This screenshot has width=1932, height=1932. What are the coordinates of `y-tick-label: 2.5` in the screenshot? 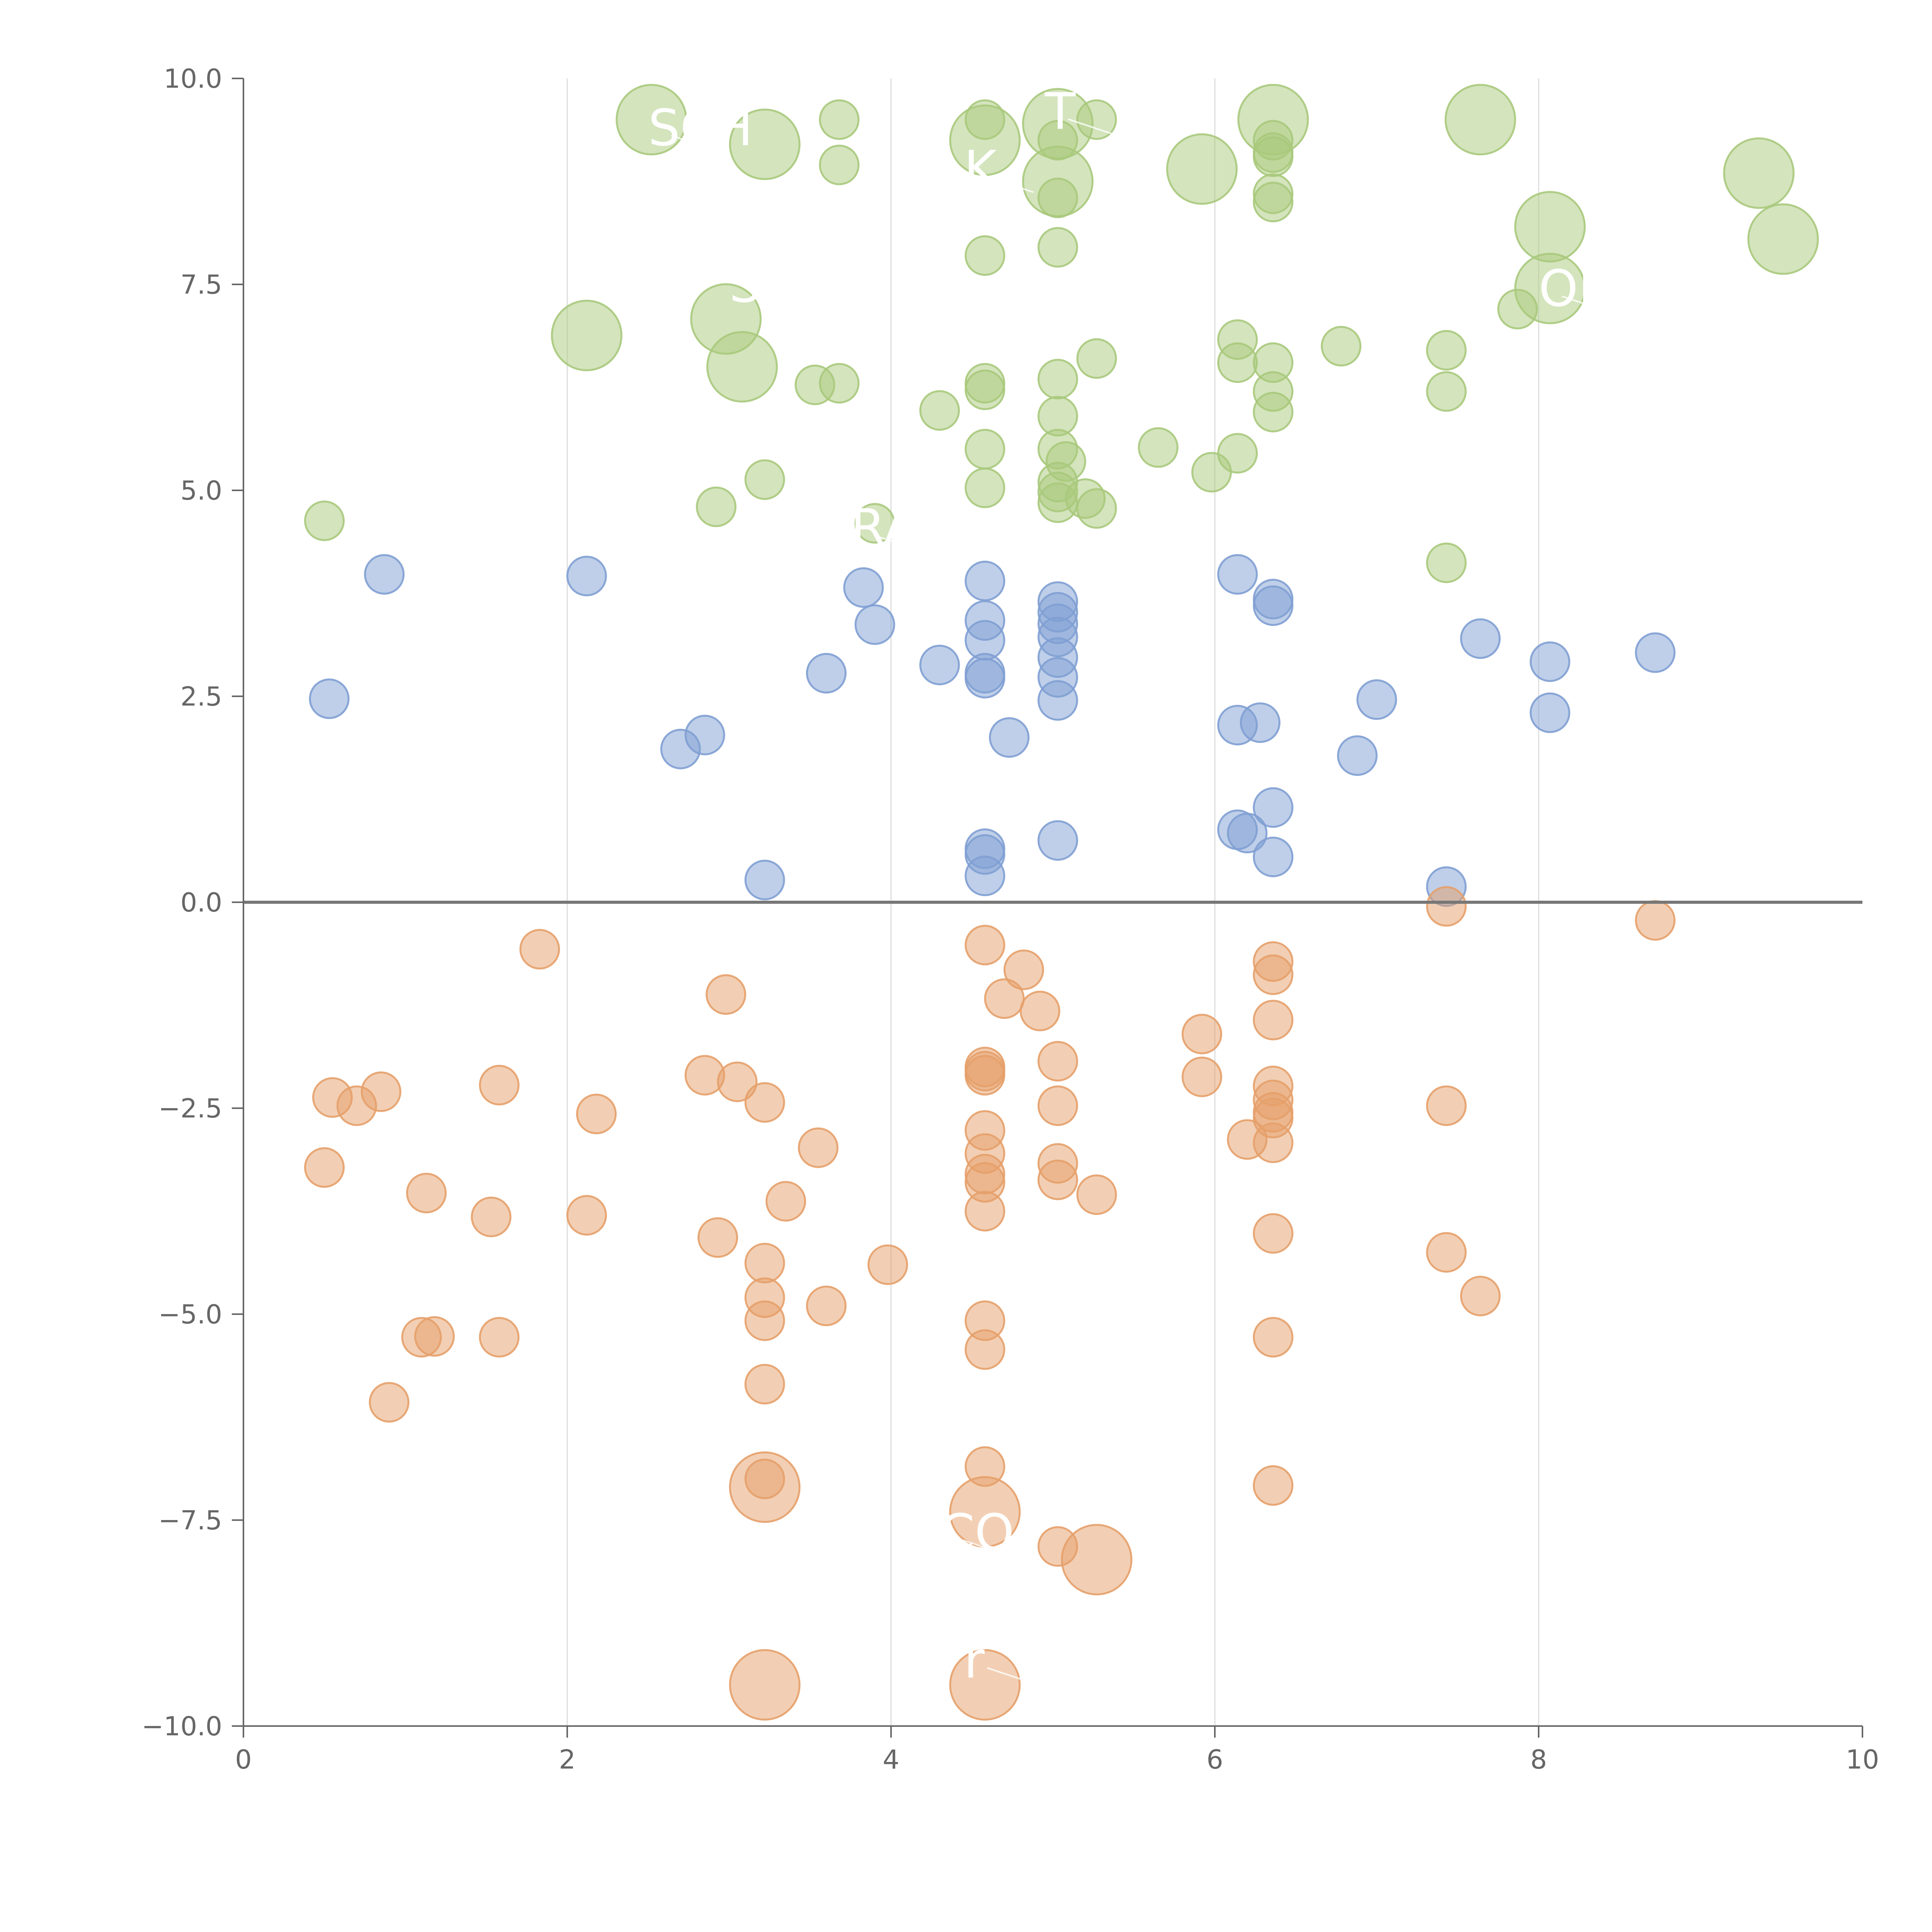 It's located at (201, 697).